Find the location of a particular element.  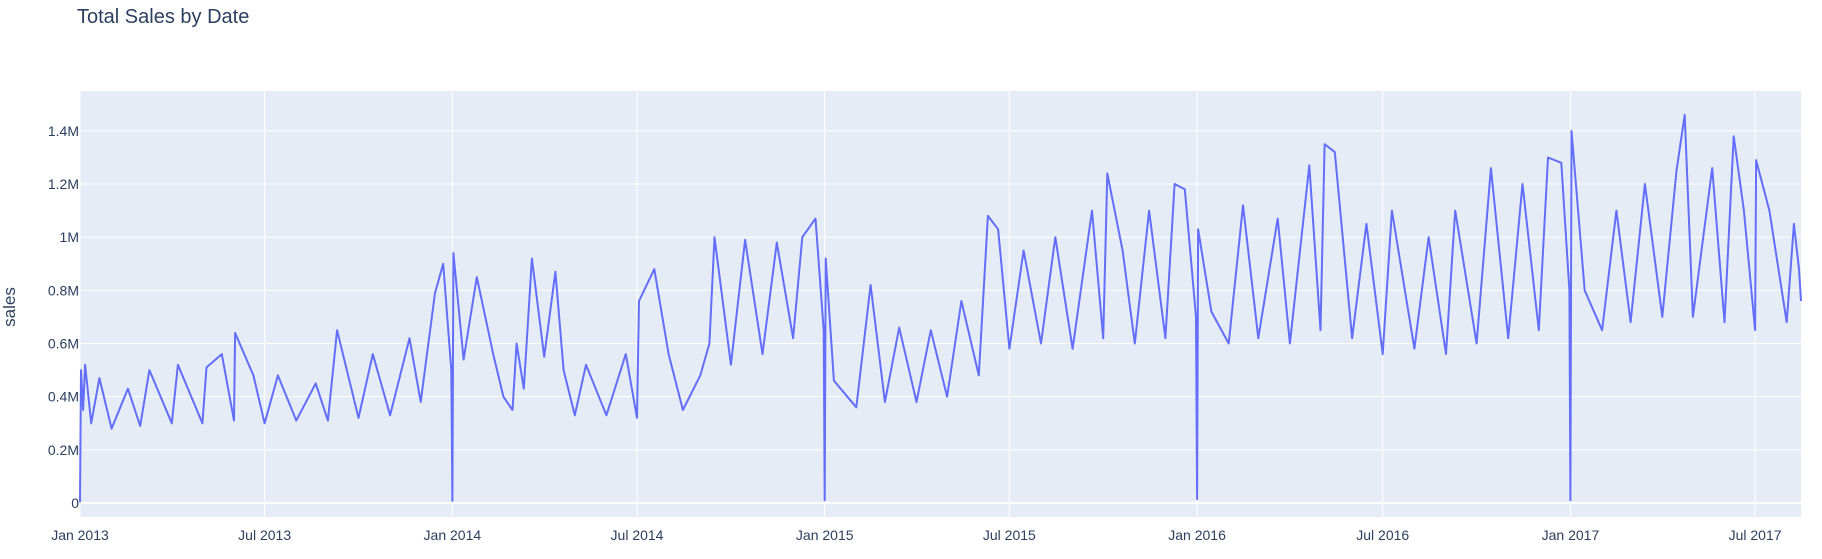

x-tick-label: Jan 2015 is located at coordinates (825, 535).